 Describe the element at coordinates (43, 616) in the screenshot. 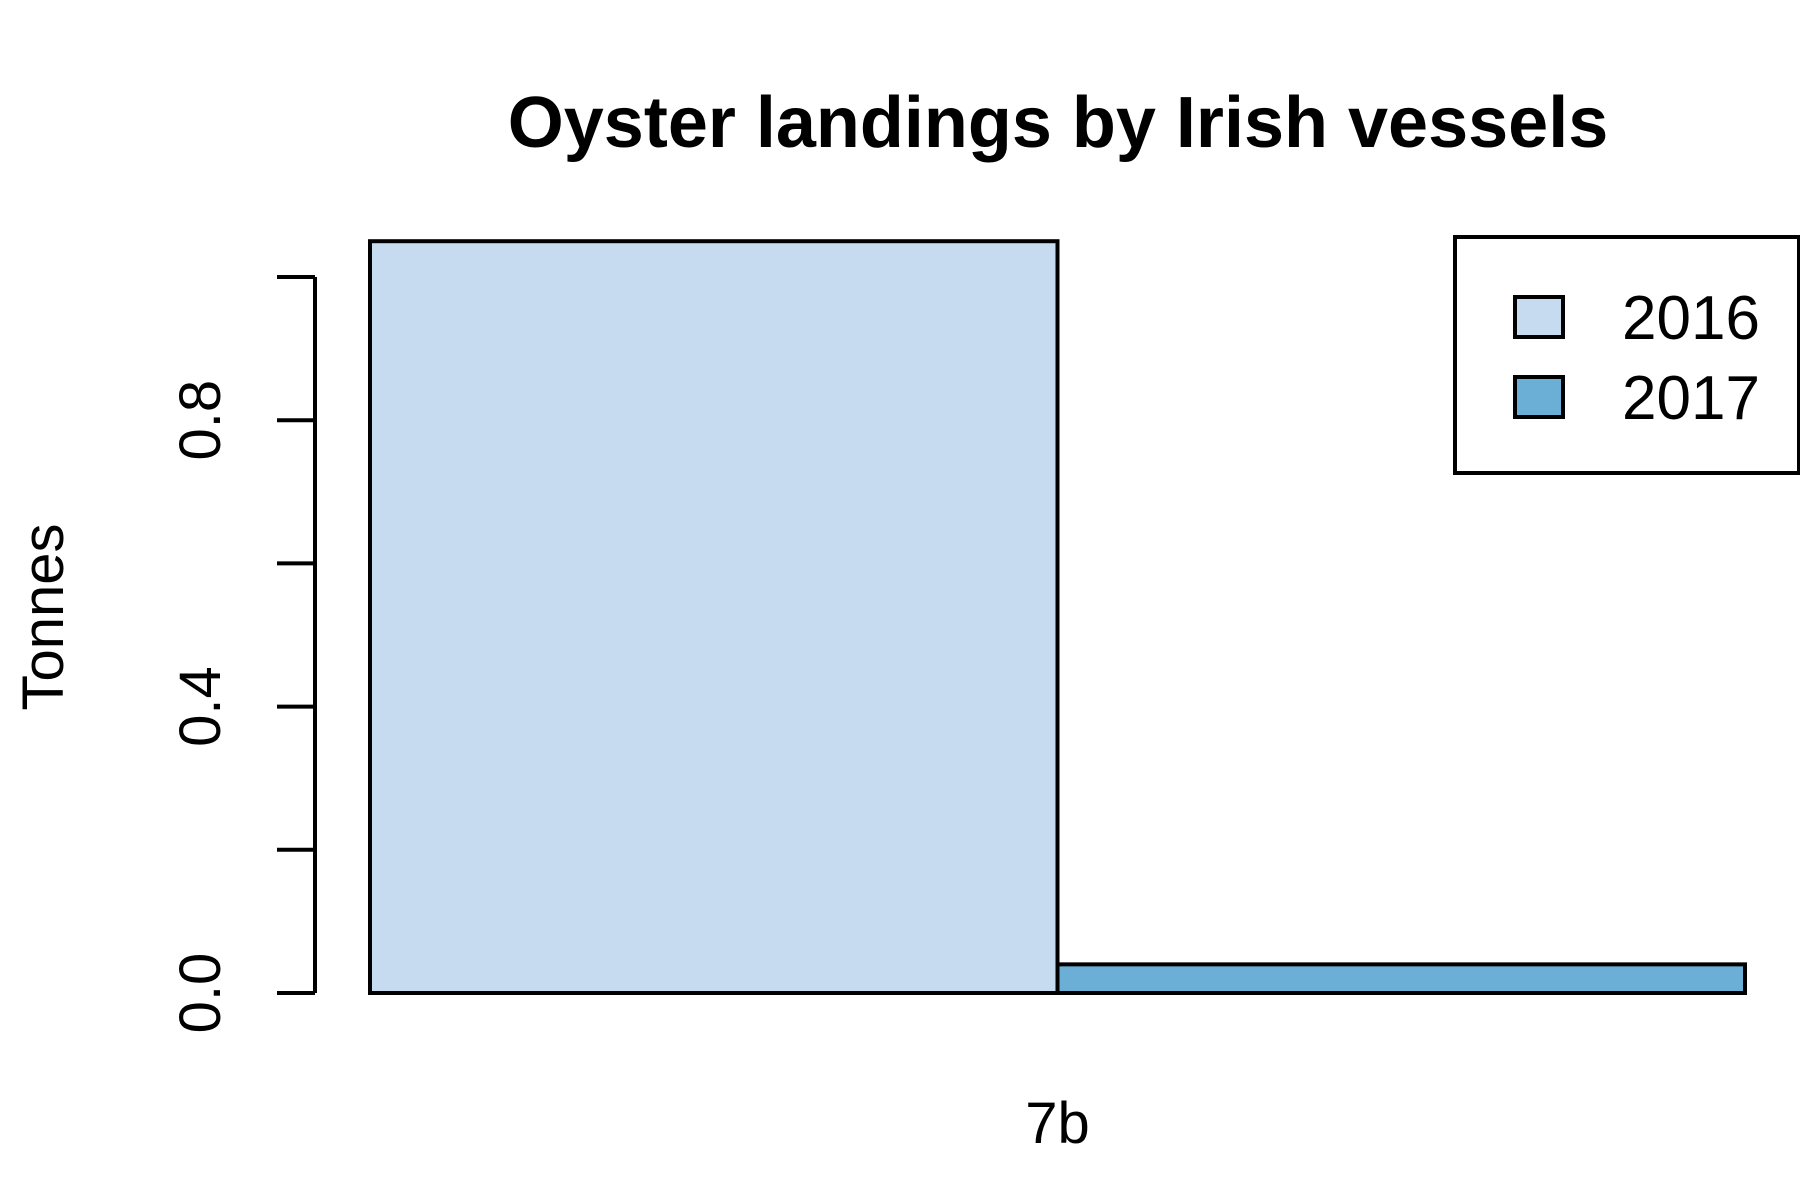

I see `y-axis-label: Tonnes` at that location.